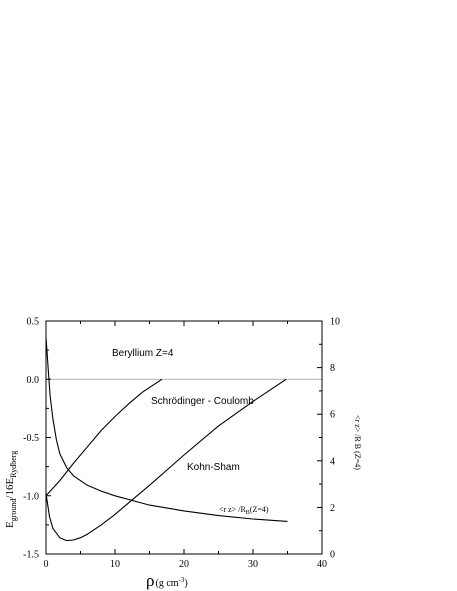 Image resolution: width=457 pixels, height=591 pixels. What do you see at coordinates (244, 510) in the screenshot?
I see `annotation-radius-label: <r z> /RB(Z=4)` at bounding box center [244, 510].